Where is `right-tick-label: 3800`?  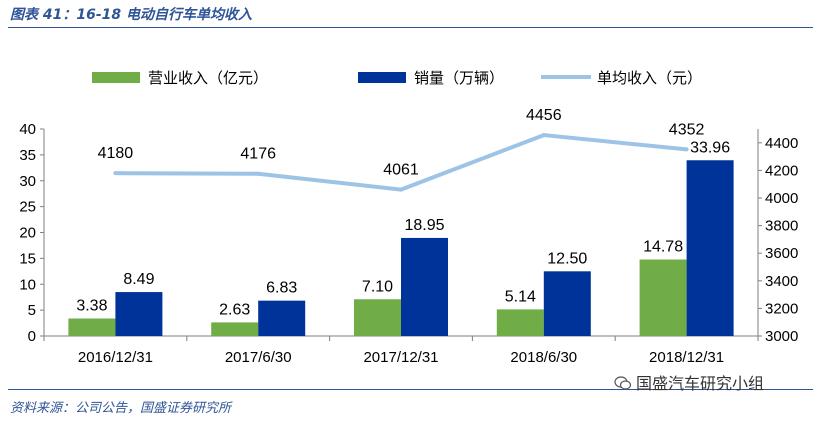
right-tick-label: 3800 is located at coordinates (781, 226).